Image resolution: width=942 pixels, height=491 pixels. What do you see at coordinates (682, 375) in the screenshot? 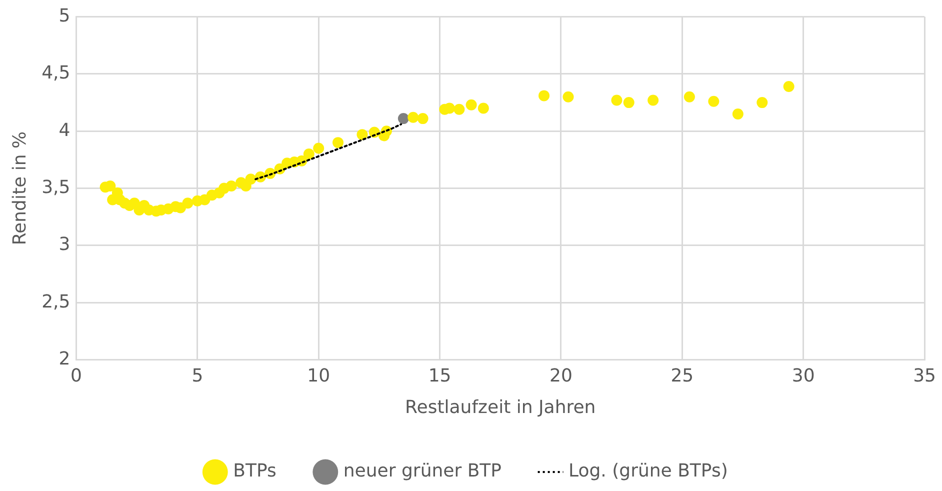
I see `x-tick-label: 25` at bounding box center [682, 375].